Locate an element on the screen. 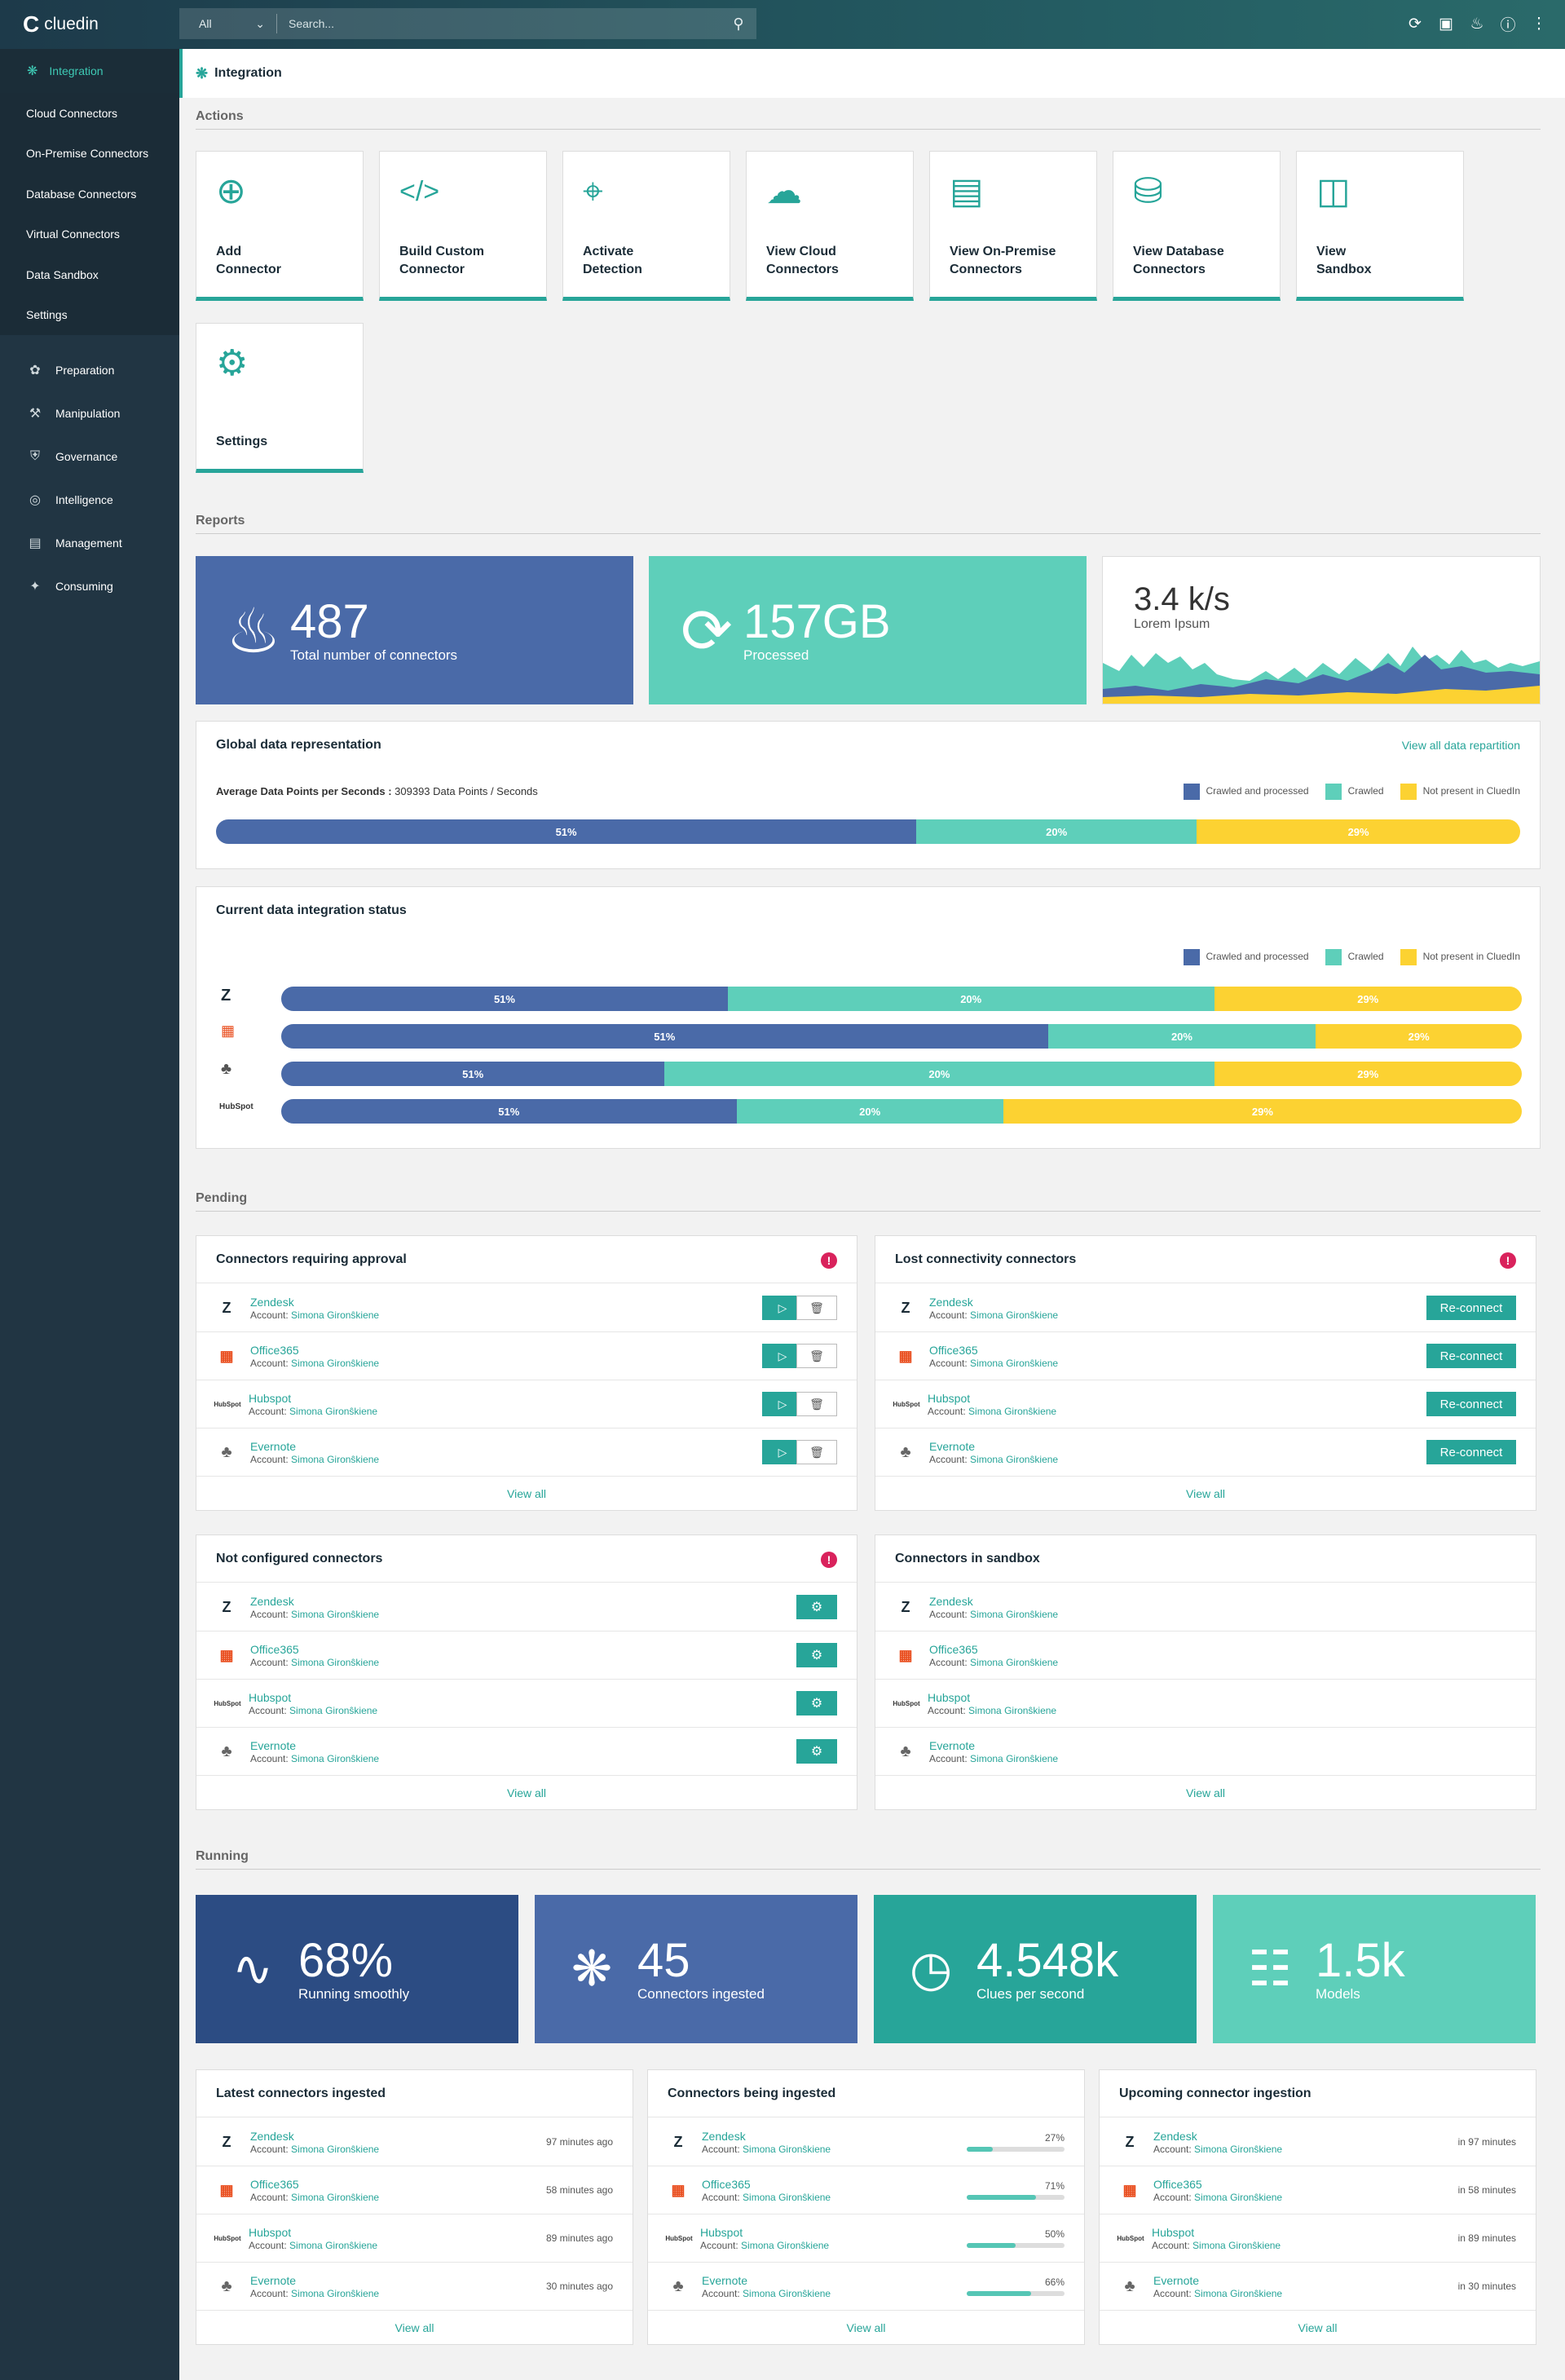 The image size is (1565, 2380). action-build-custom-connector: </> Build Custom Connector is located at coordinates (463, 226).